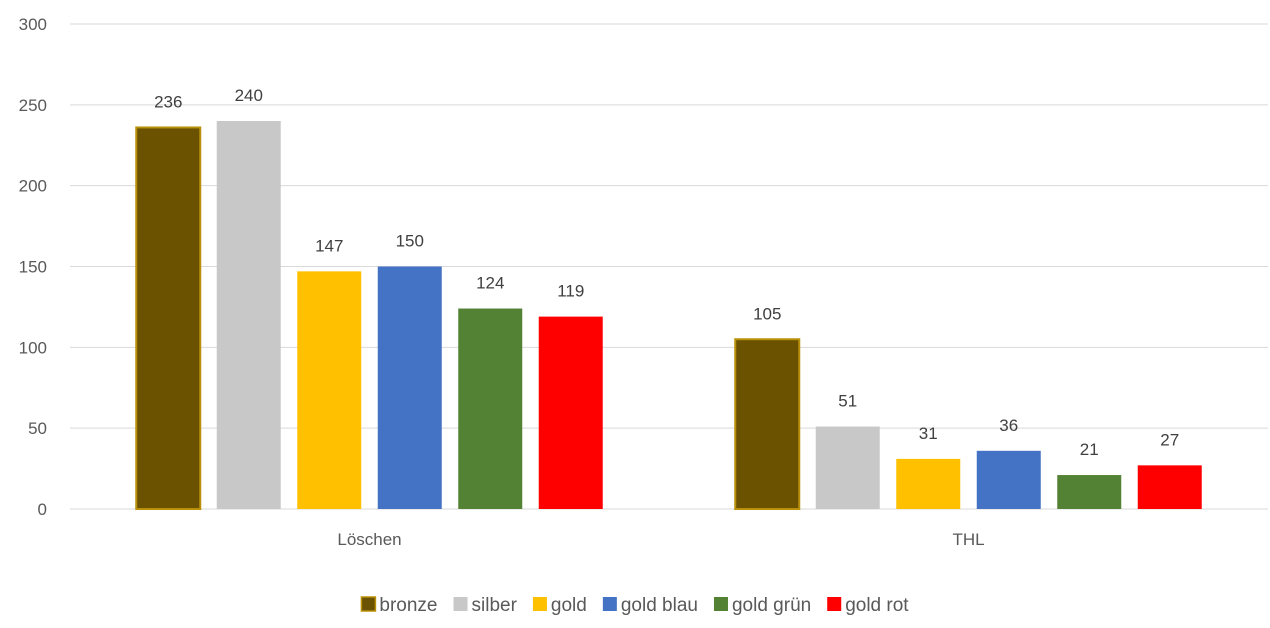 This screenshot has width=1270, height=628. Describe the element at coordinates (1169, 487) in the screenshot. I see `bar-gold-rot-THL` at that location.